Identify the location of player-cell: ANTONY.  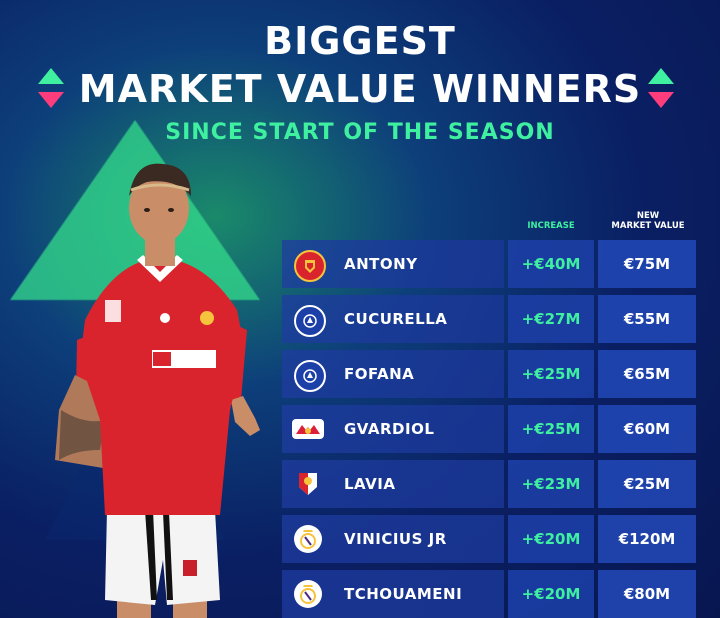
(393, 264).